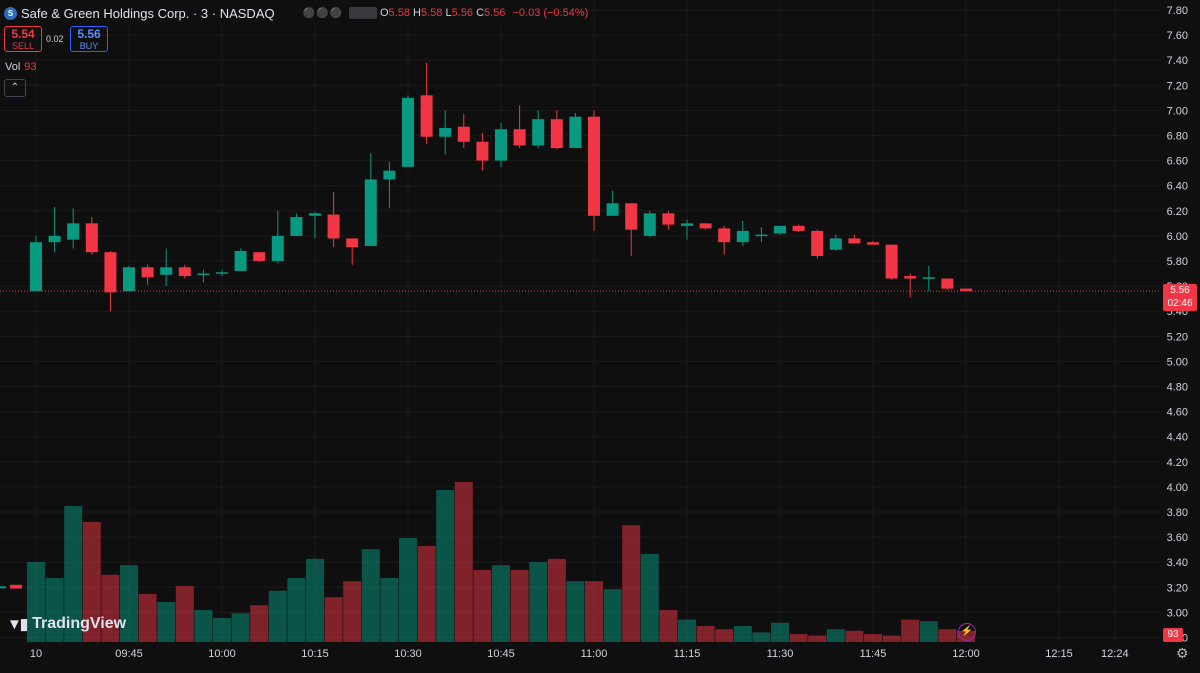  Describe the element at coordinates (1059, 654) in the screenshot. I see `time-axis-label: 12:15` at that location.